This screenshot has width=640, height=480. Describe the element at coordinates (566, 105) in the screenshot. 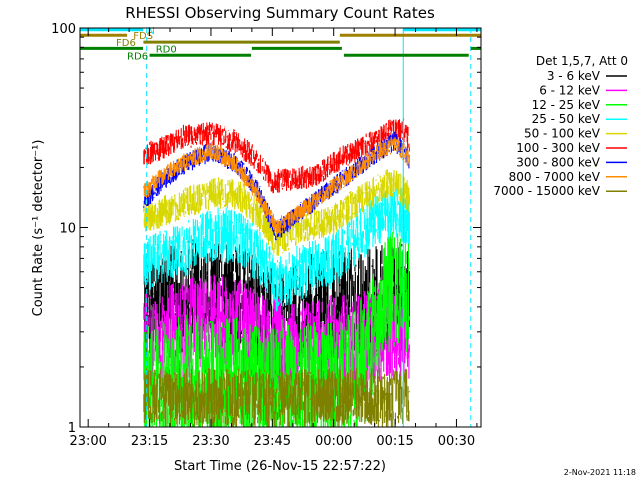

I see `legend-label: 12 - 25 keV` at that location.